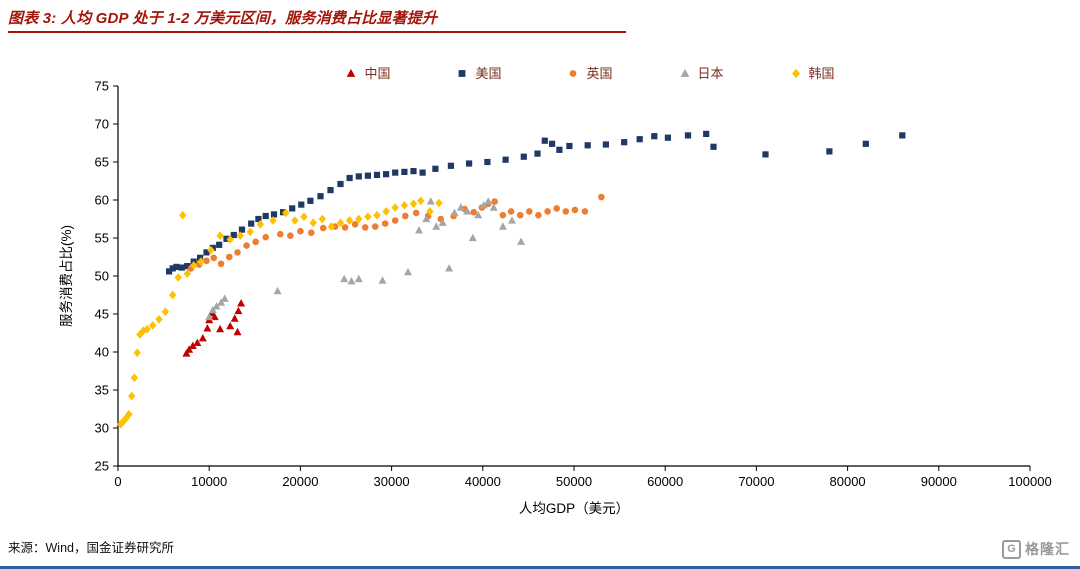  I want to click on x-tick-label: 50000, so click(574, 481).